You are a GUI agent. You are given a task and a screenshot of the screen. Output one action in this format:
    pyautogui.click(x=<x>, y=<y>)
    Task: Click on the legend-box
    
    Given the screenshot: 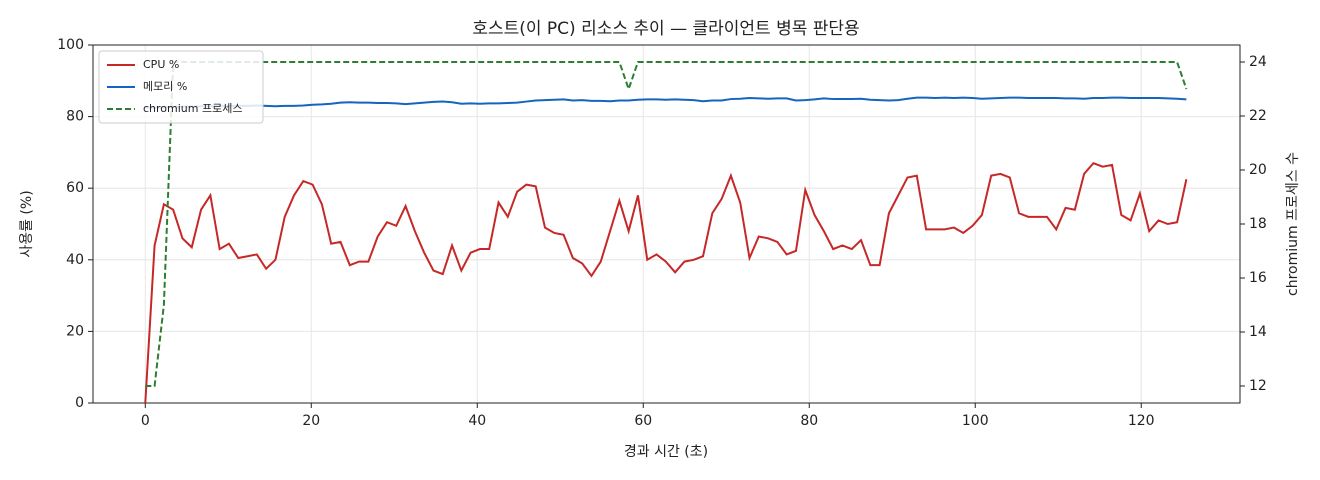 What is the action you would take?
    pyautogui.click(x=181, y=87)
    